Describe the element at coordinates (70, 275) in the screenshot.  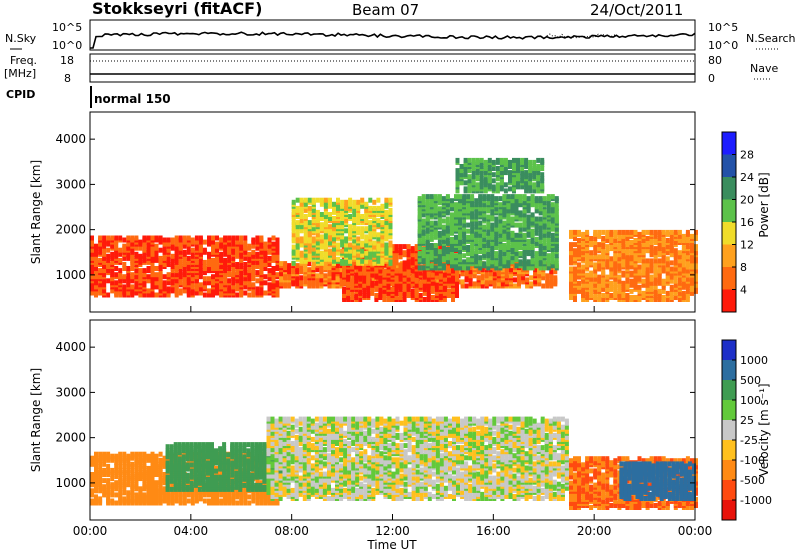
I see `y-tick-label: 1000` at that location.